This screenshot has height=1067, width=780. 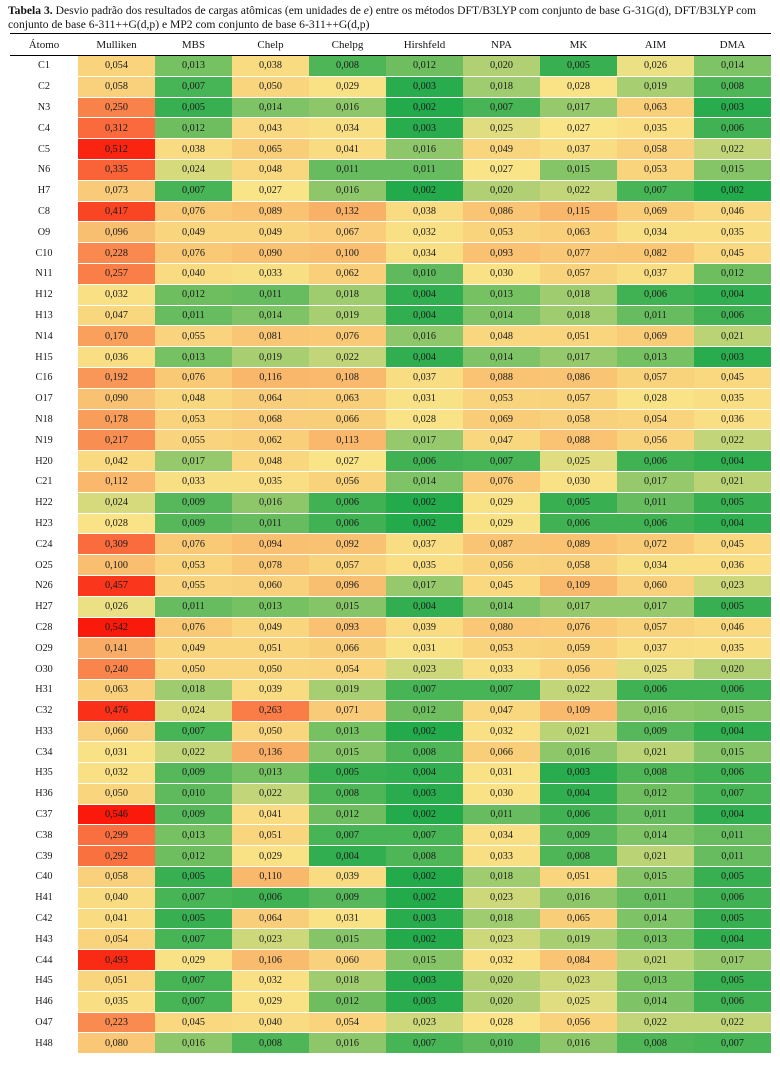 What do you see at coordinates (501, 1043) in the screenshot?
I see `value-cell: 0,010` at bounding box center [501, 1043].